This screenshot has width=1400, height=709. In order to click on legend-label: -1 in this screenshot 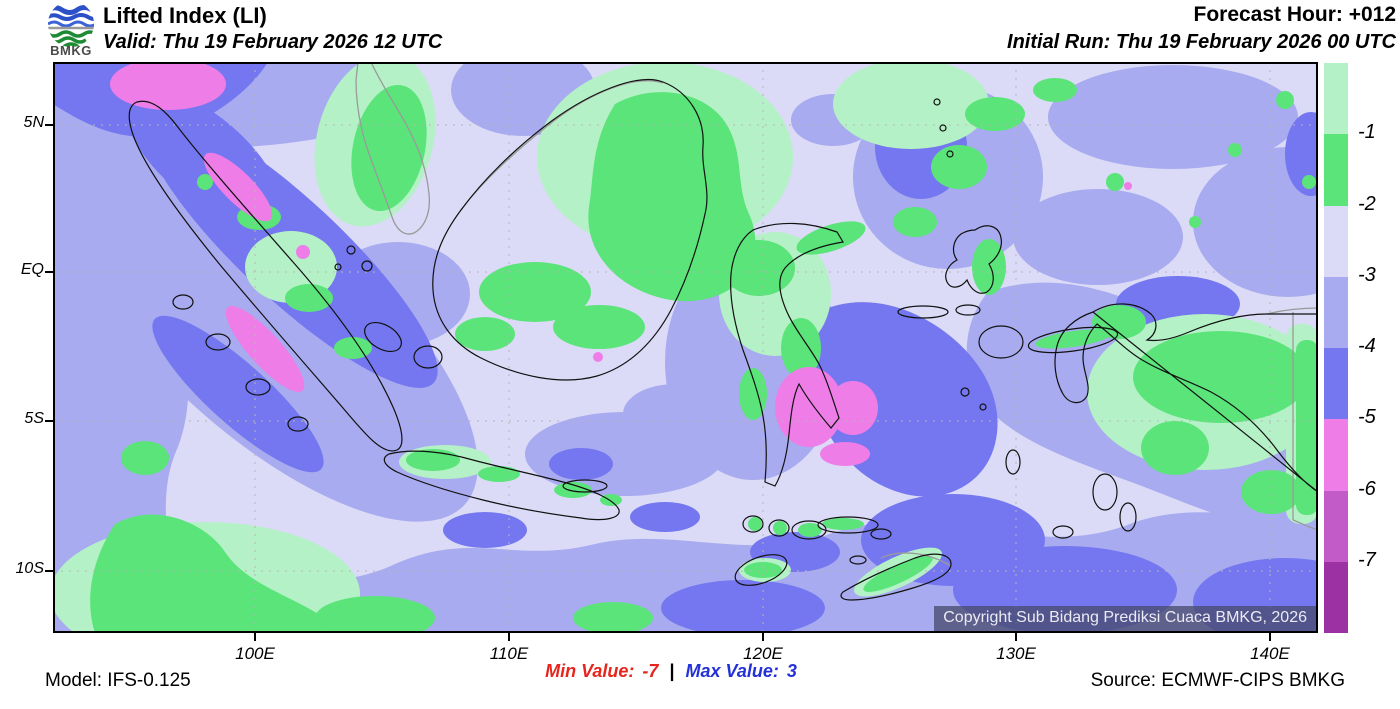, I will do `click(1367, 132)`.